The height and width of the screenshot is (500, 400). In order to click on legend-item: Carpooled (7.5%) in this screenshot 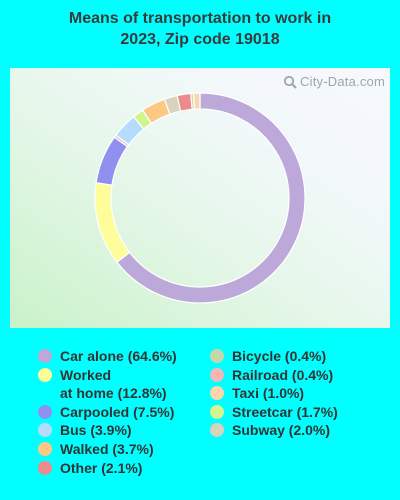, I will do `click(106, 412)`.